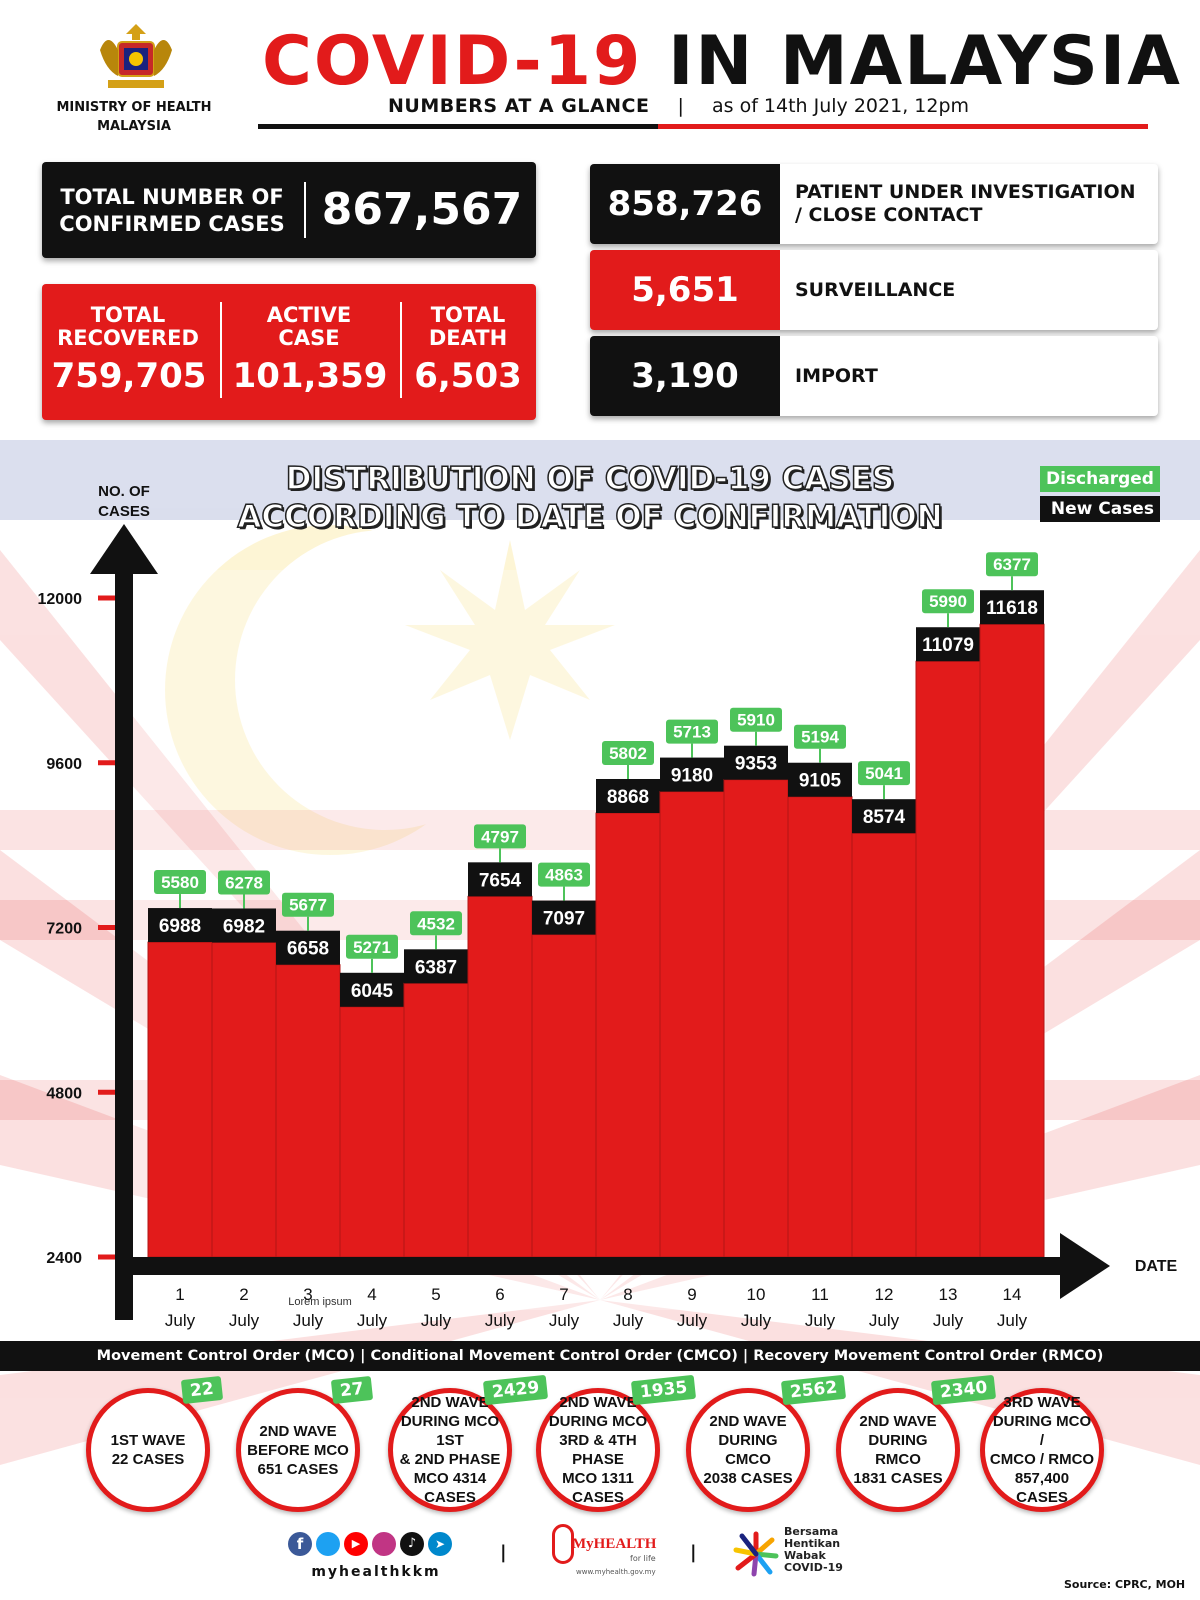  What do you see at coordinates (805, 1555) in the screenshot?
I see `campaign-line-3: Wabak` at bounding box center [805, 1555].